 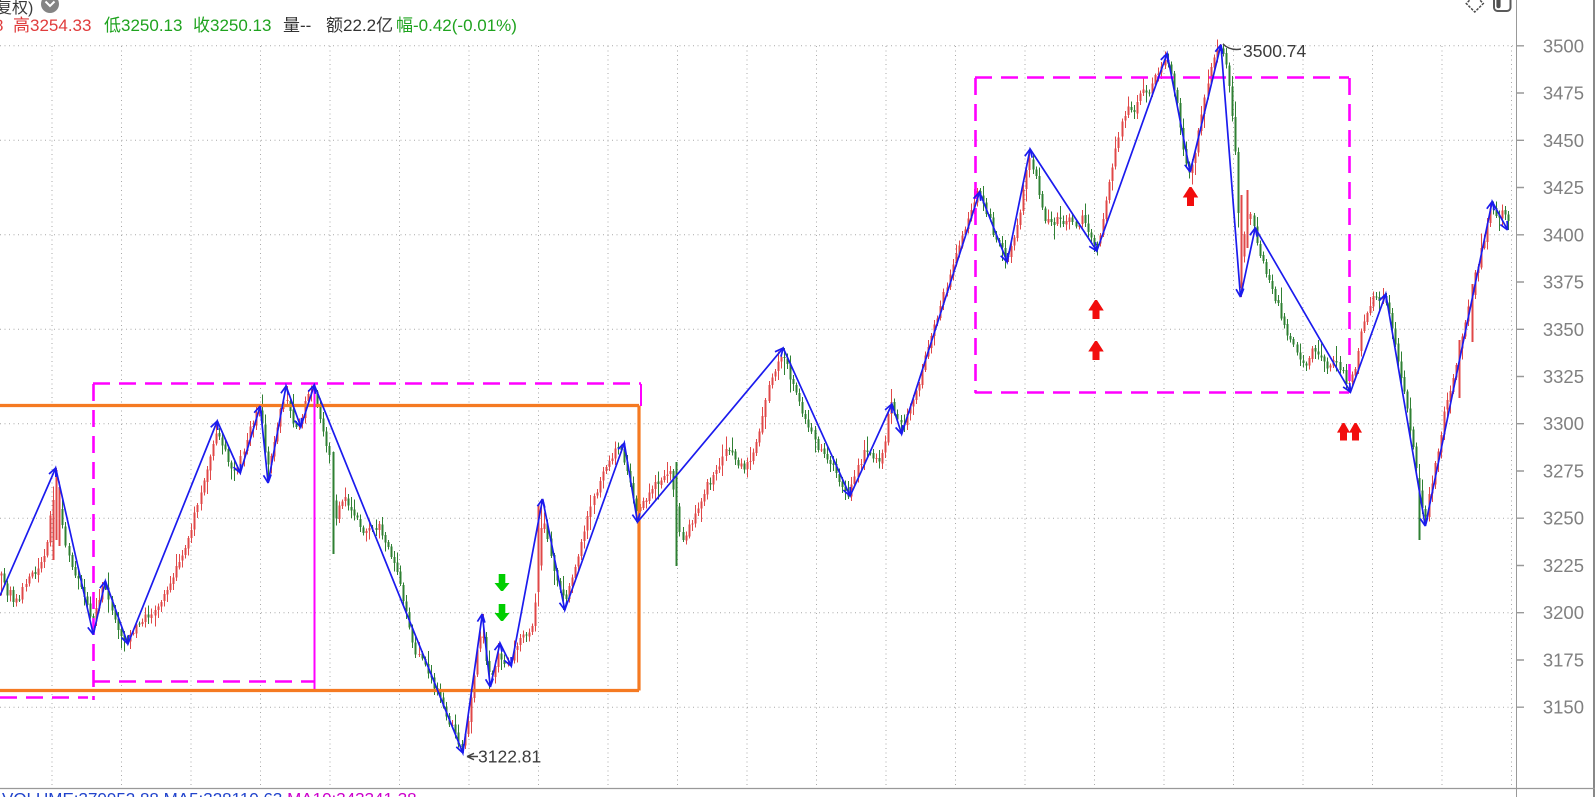 I want to click on svg-text: 3425, so click(x=1563, y=187).